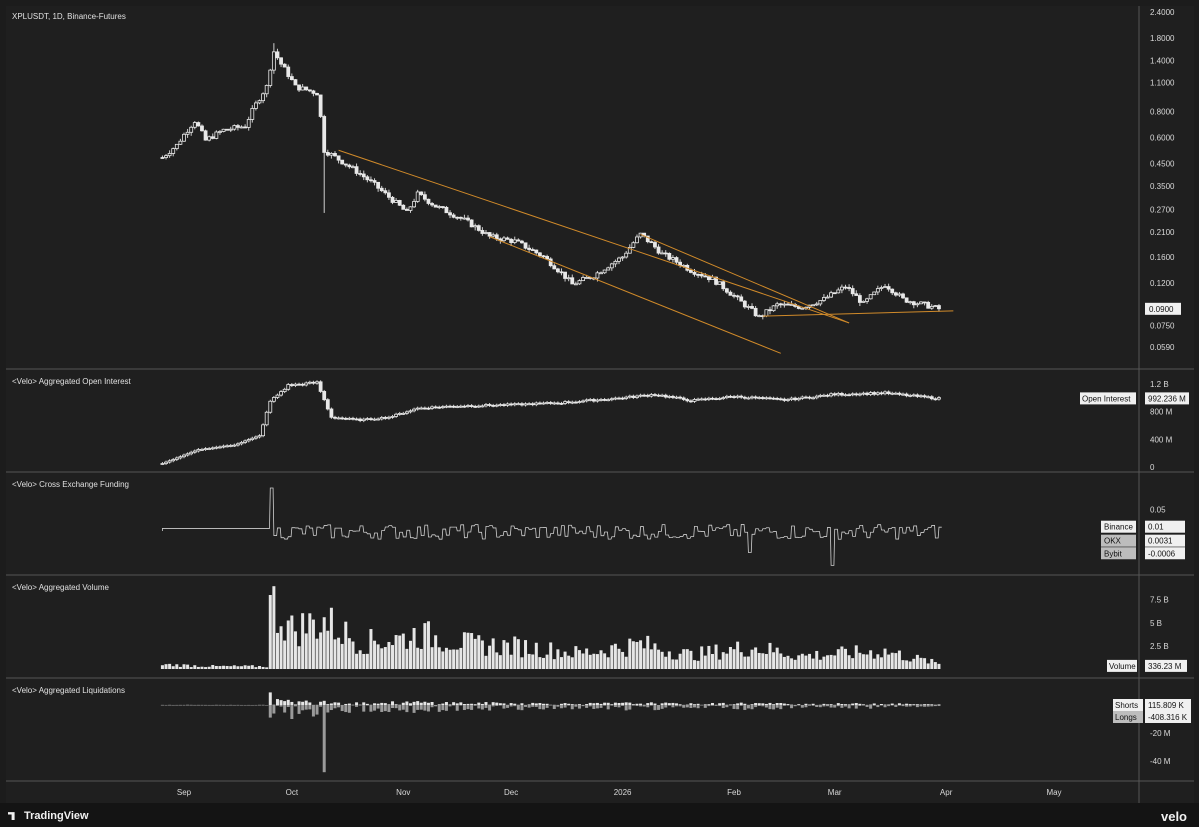 This screenshot has height=827, width=1199. Describe the element at coordinates (552, 526) in the screenshot. I see `funding-series-line` at that location.